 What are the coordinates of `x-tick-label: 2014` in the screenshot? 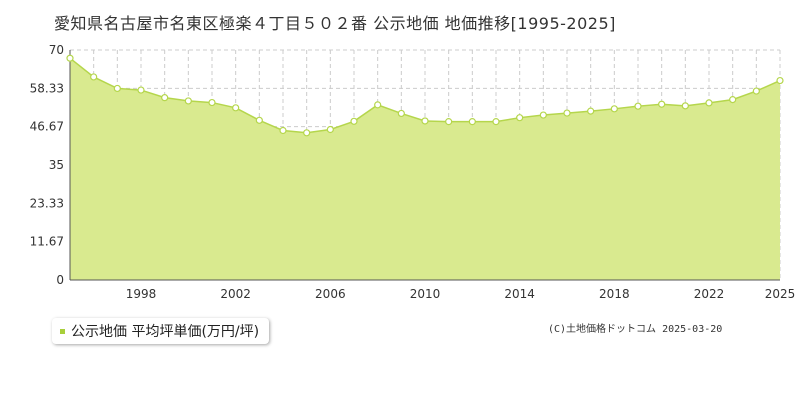 It's located at (519, 294).